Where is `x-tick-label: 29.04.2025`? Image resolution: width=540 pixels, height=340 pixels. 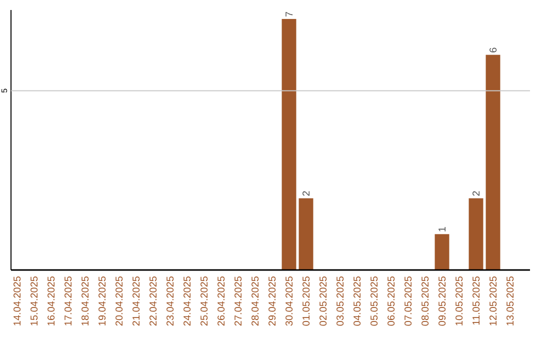 x-tick-label: 29.04.2025 is located at coordinates (273, 301).